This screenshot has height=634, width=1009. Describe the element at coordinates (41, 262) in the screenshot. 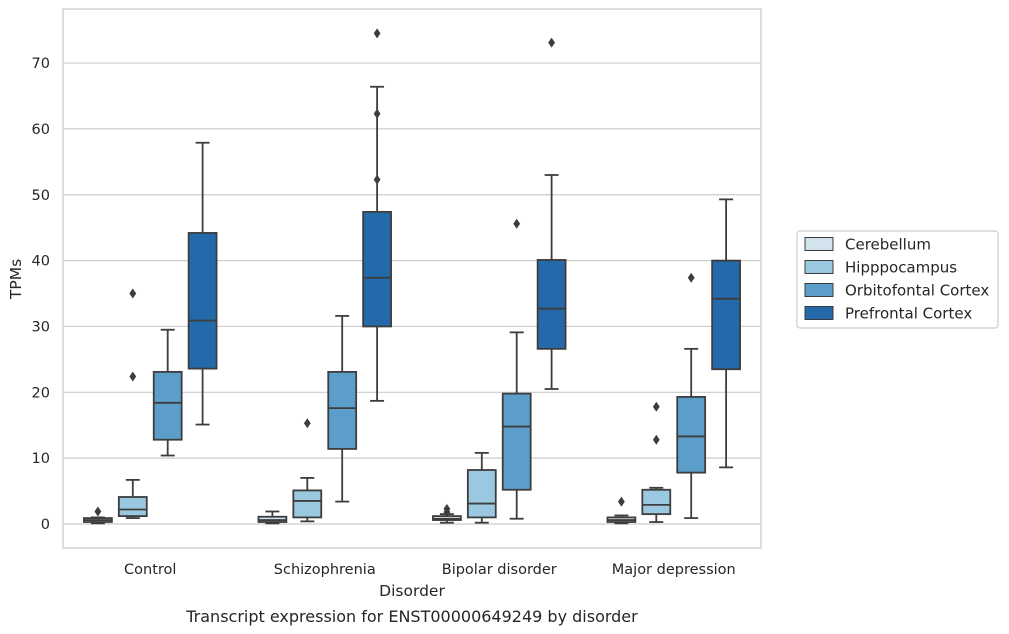

I see `y-tick-label: 40` at that location.